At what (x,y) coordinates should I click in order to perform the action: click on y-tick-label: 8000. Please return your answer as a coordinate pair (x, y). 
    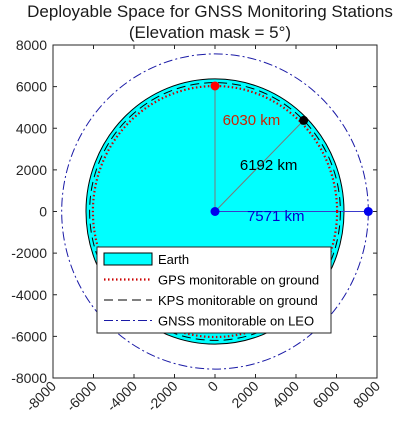
    Looking at the image, I should click on (31, 45).